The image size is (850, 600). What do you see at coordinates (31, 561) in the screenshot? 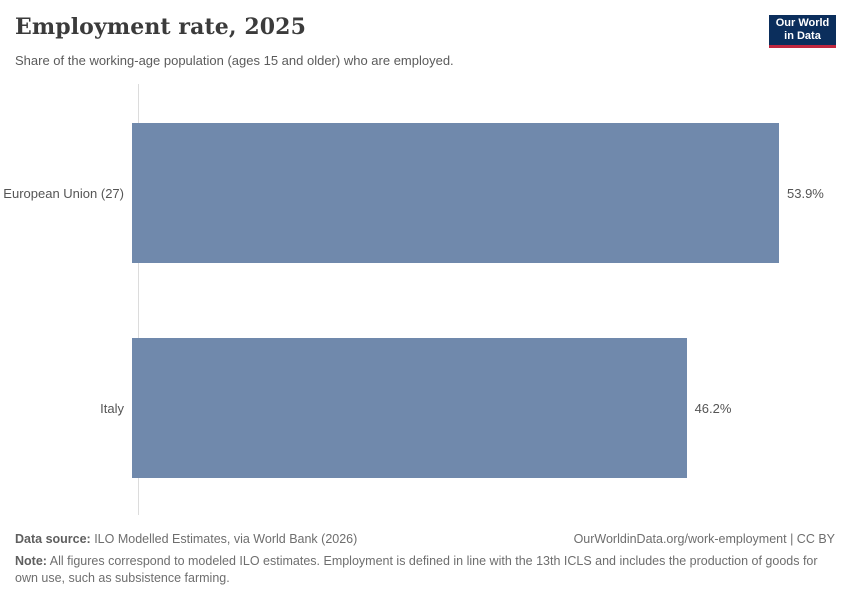
I see `note-label: Note:` at bounding box center [31, 561].